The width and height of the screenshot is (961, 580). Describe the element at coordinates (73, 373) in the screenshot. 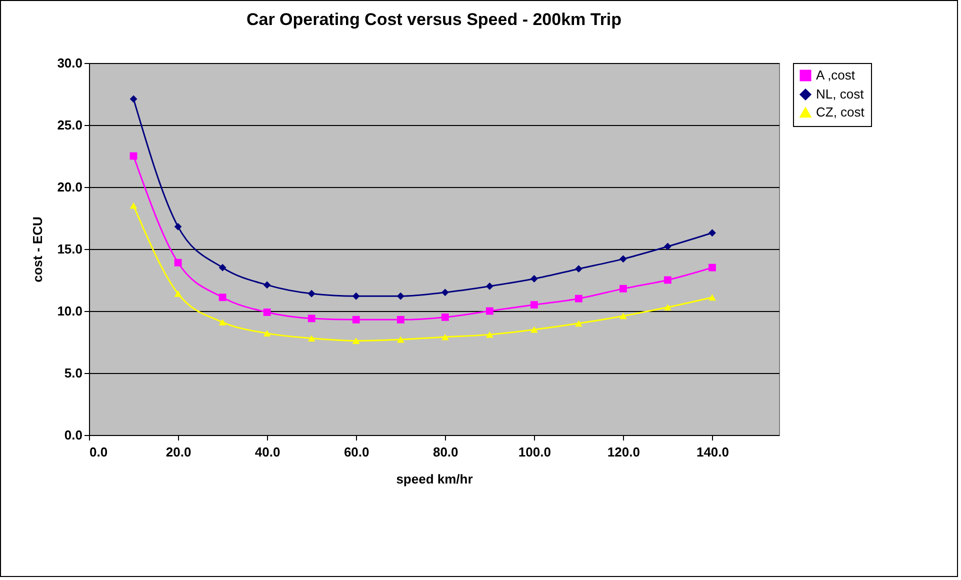

I see `y-tick-label: 5.0` at that location.